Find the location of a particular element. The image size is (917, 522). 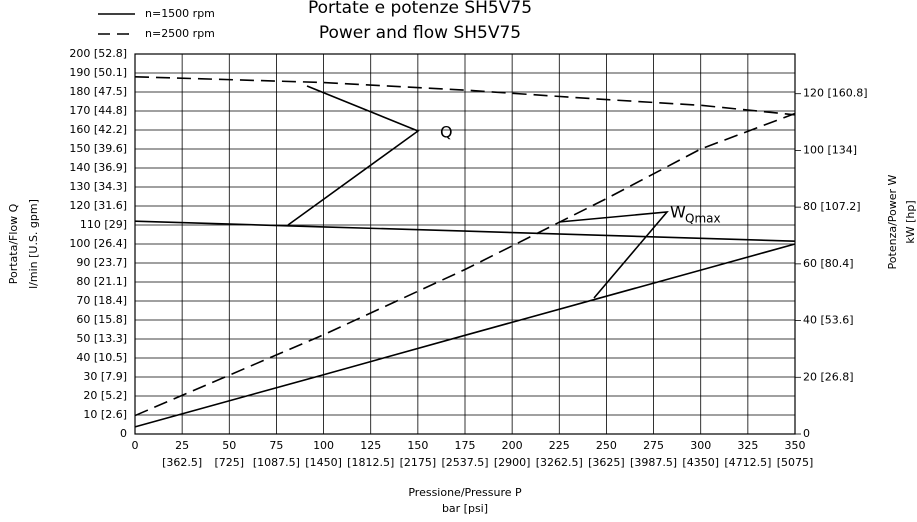

x-tick-sublabel: [1087.5] is located at coordinates (276, 462).